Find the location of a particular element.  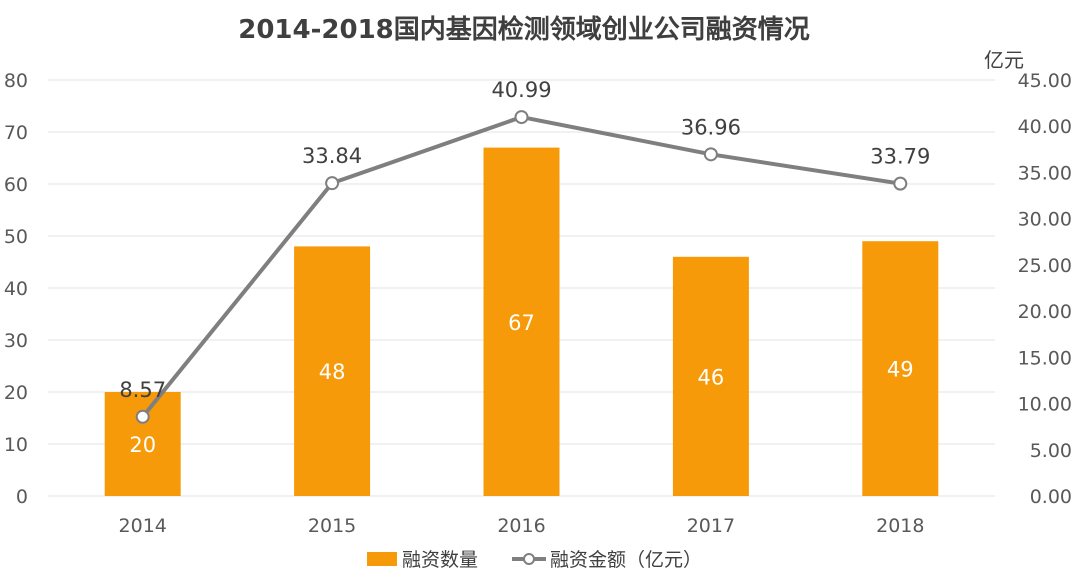

right-tick-label: 40.00 is located at coordinates (1045, 127).